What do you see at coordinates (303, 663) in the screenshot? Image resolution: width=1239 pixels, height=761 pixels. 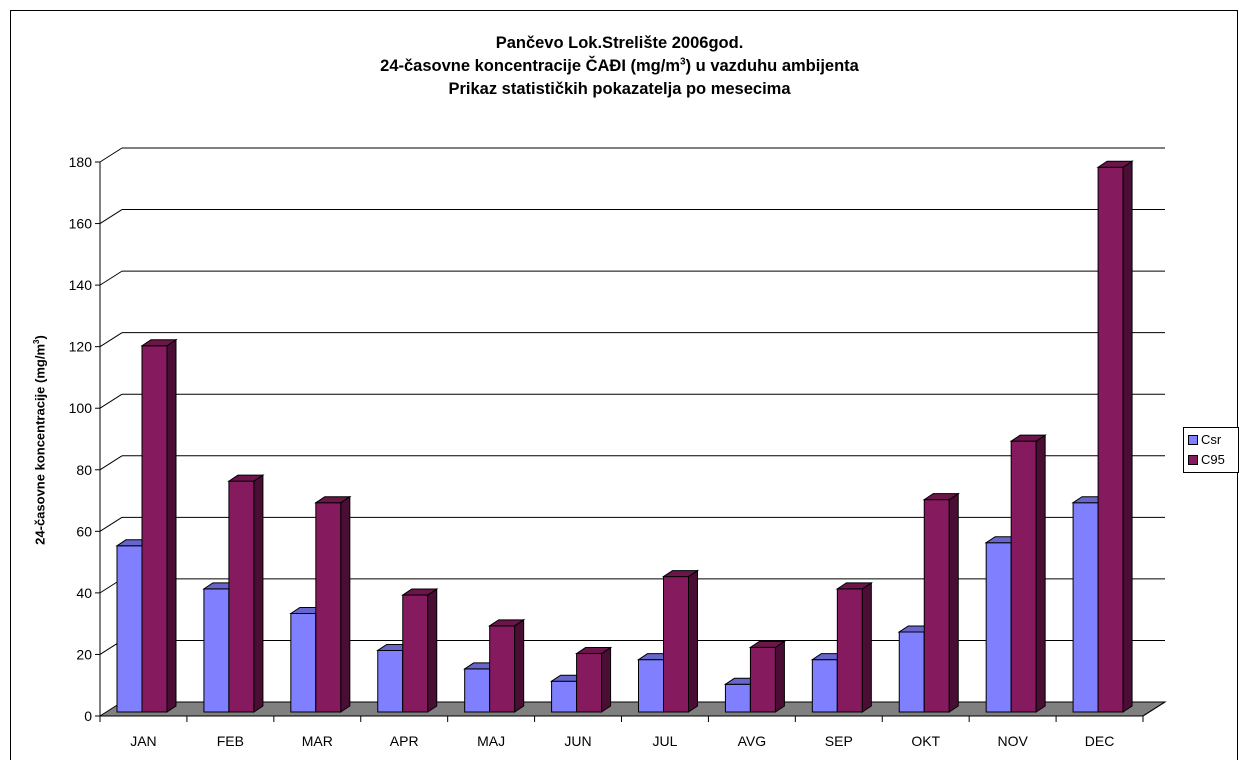 I see `bar-csr-mar` at bounding box center [303, 663].